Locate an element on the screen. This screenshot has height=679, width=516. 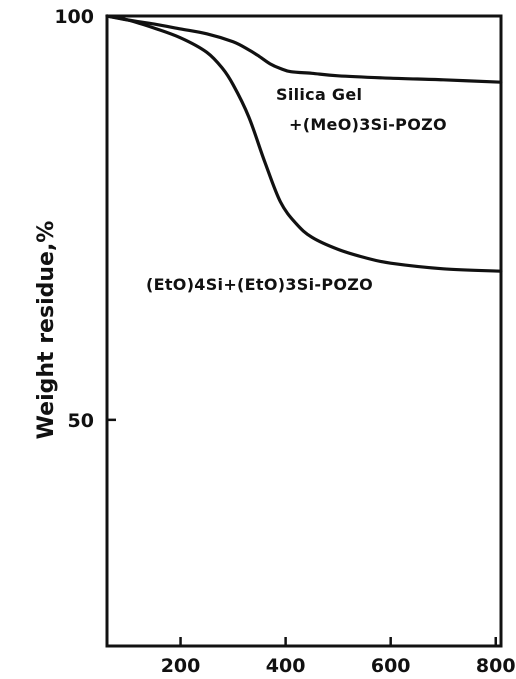
y-tick-label-50: 50 is located at coordinates (81, 421).